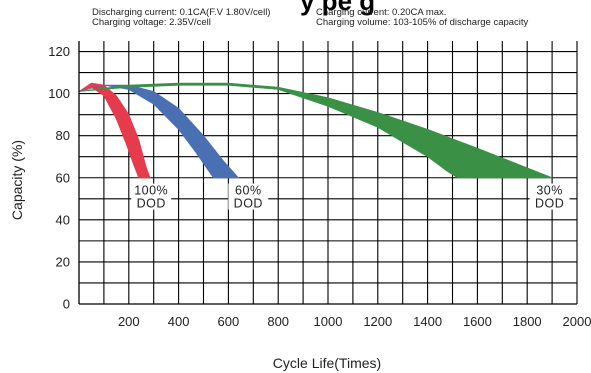 The height and width of the screenshot is (373, 591). I want to click on dod-label: 60%, so click(248, 191).